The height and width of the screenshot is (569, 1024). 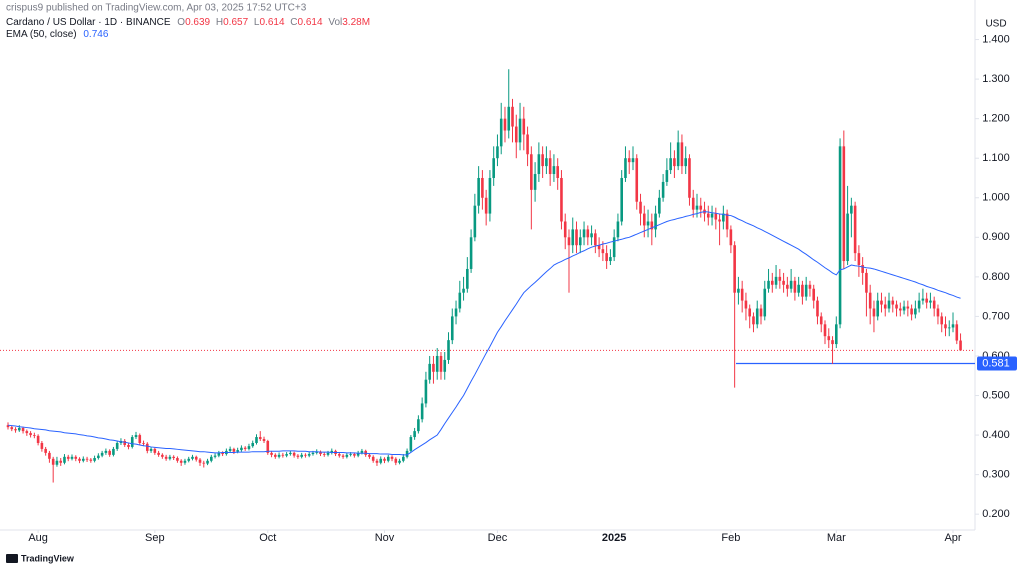 I want to click on y-tick-label: 0.500, so click(x=996, y=395).